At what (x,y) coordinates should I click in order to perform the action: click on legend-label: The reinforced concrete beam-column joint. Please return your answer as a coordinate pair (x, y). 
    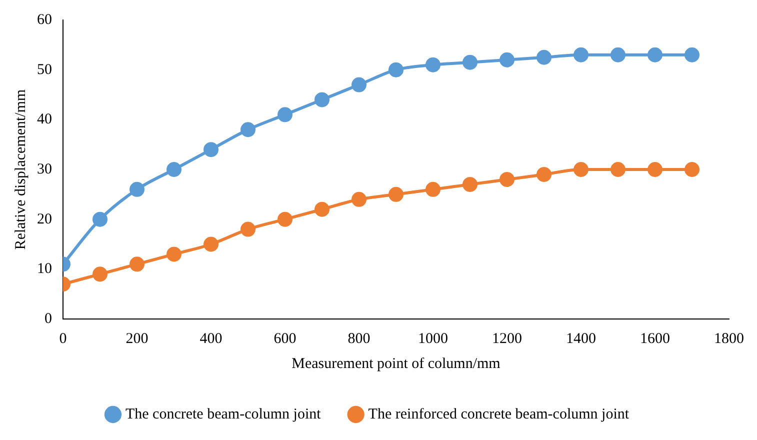
    Looking at the image, I should click on (499, 414).